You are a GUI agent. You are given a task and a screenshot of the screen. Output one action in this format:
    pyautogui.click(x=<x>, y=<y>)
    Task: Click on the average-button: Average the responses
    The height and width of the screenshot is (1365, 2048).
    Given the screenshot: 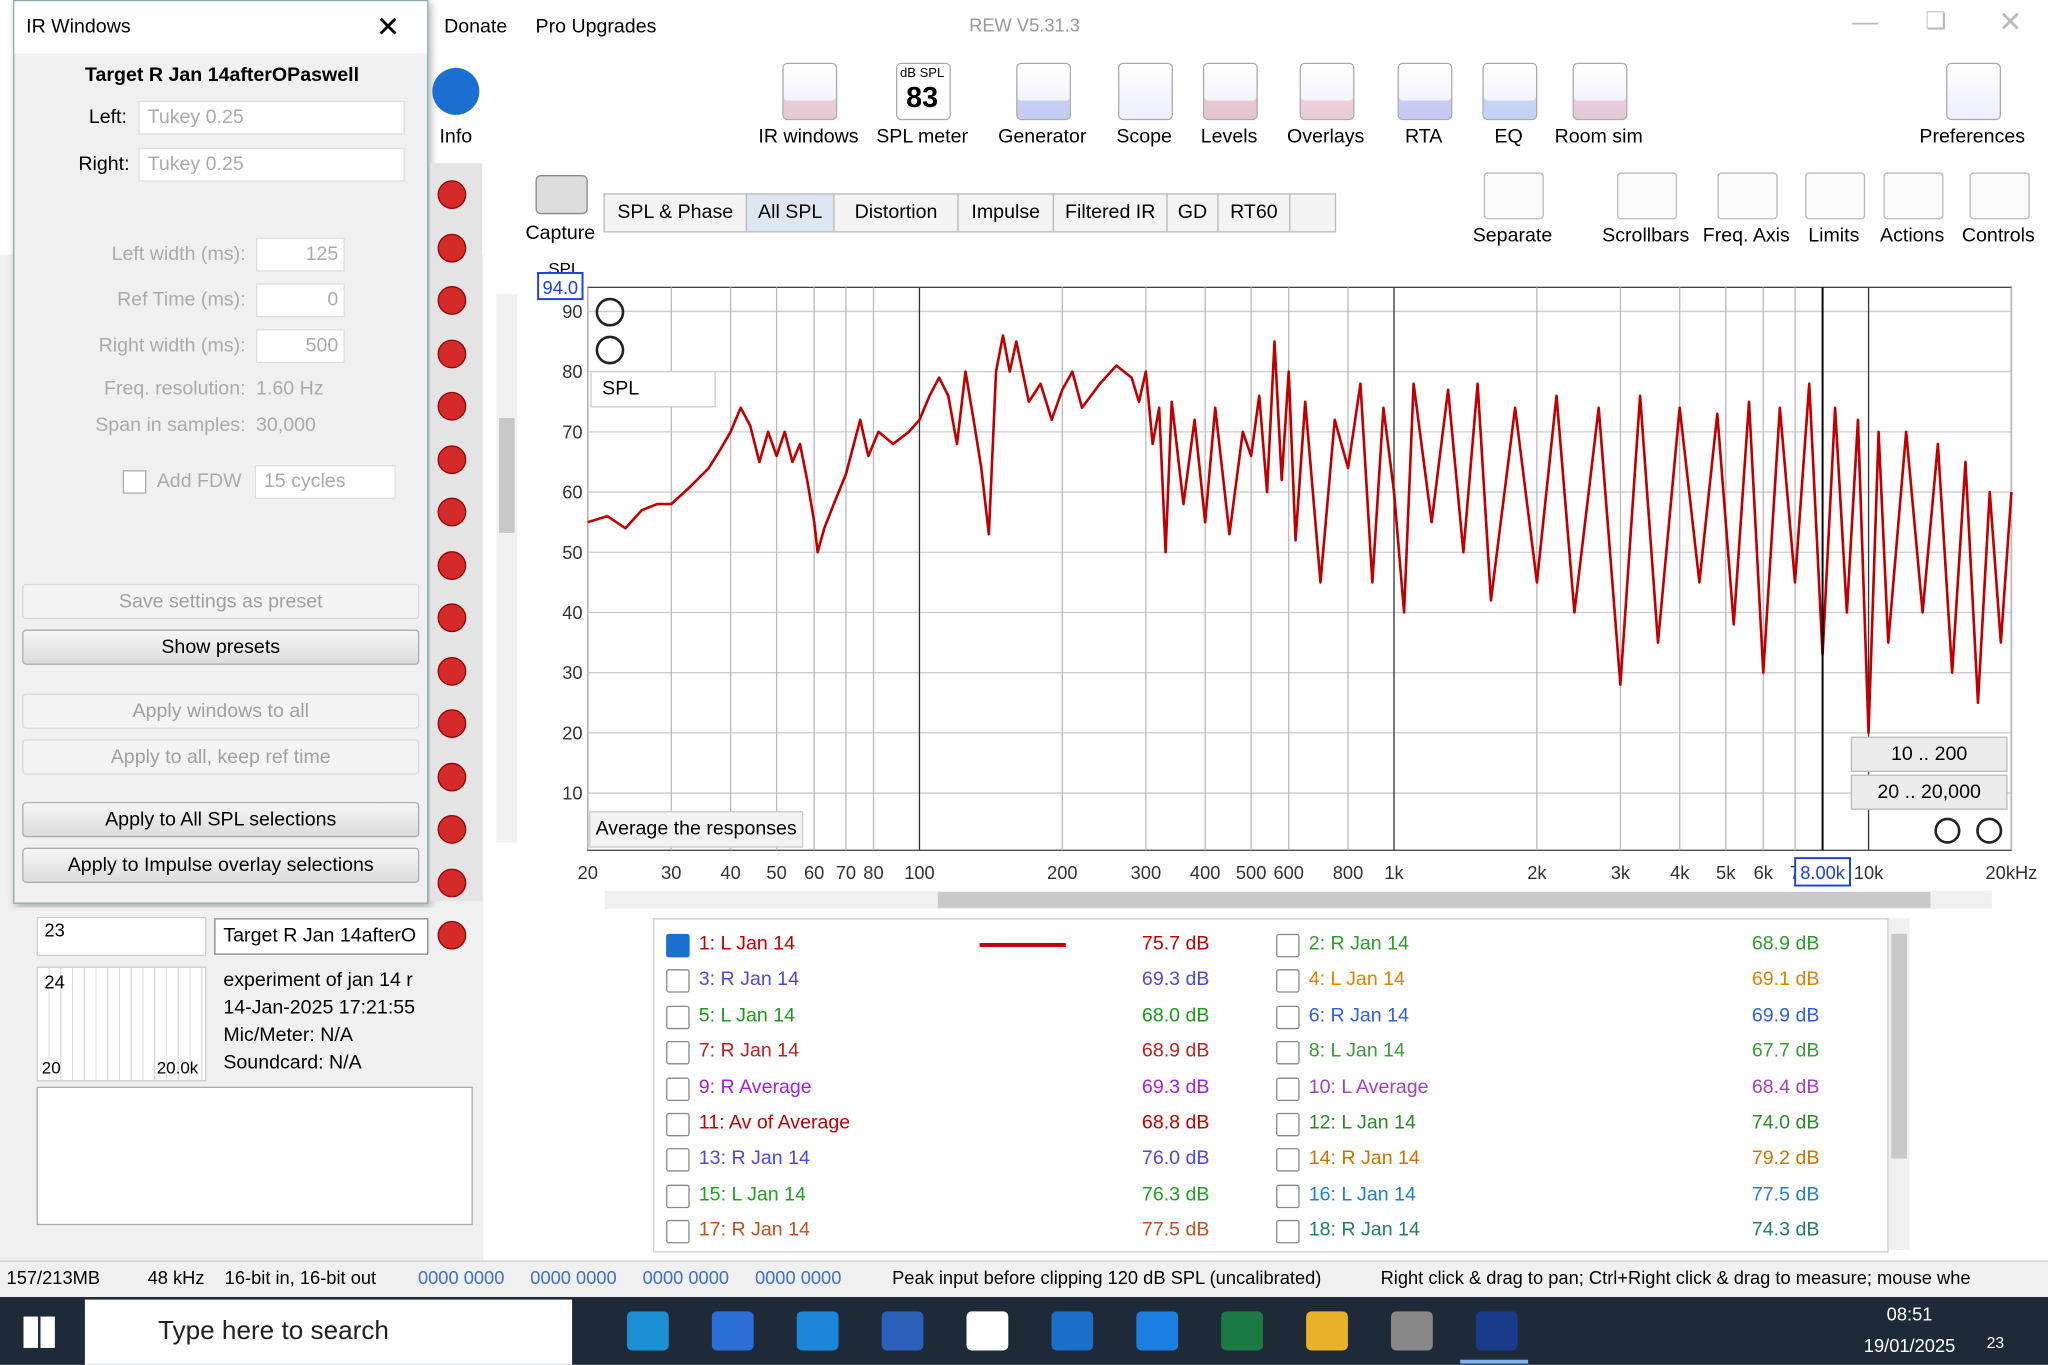 What is the action you would take?
    pyautogui.click(x=696, y=829)
    